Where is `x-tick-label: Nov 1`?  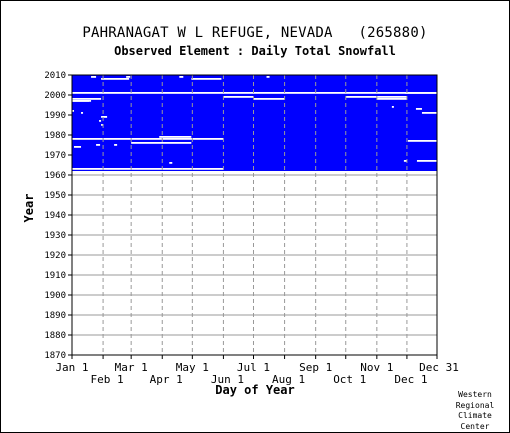
x-tick-label: Nov 1 is located at coordinates (376, 367).